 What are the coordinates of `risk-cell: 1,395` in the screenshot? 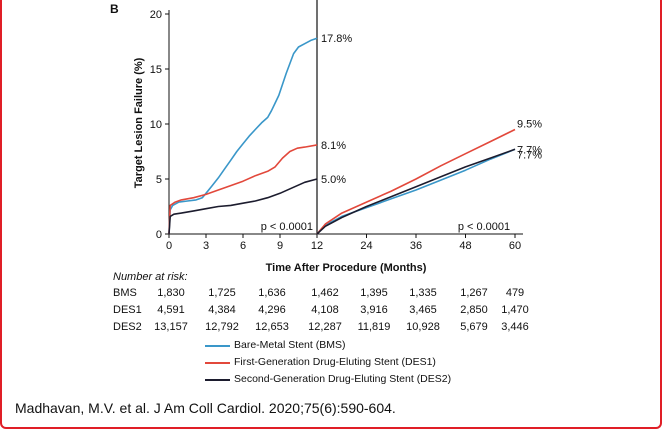 It's located at (374, 293).